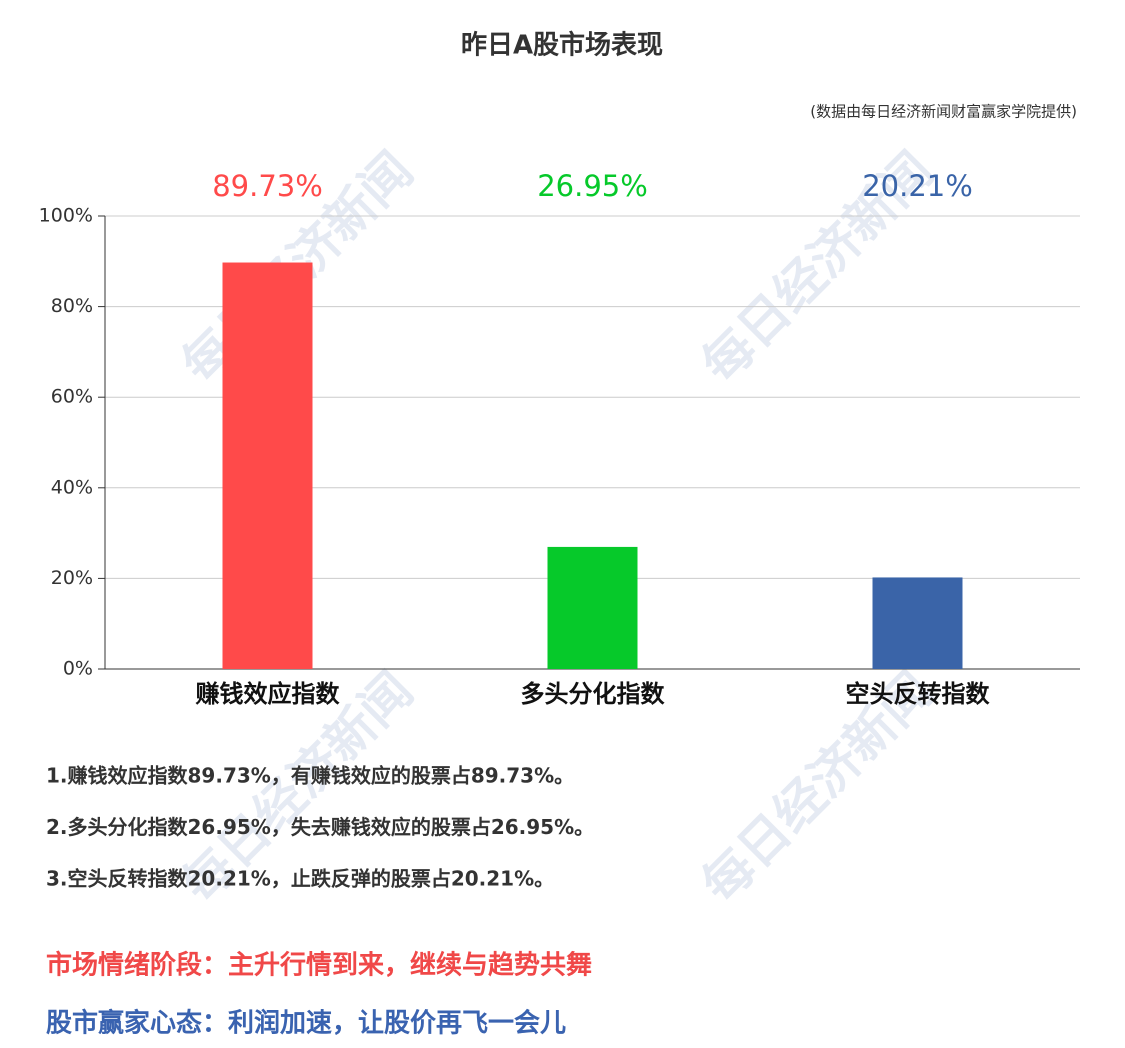 This screenshot has height=1048, width=1125. Describe the element at coordinates (592, 186) in the screenshot. I see `value-label: 26.95%` at that location.